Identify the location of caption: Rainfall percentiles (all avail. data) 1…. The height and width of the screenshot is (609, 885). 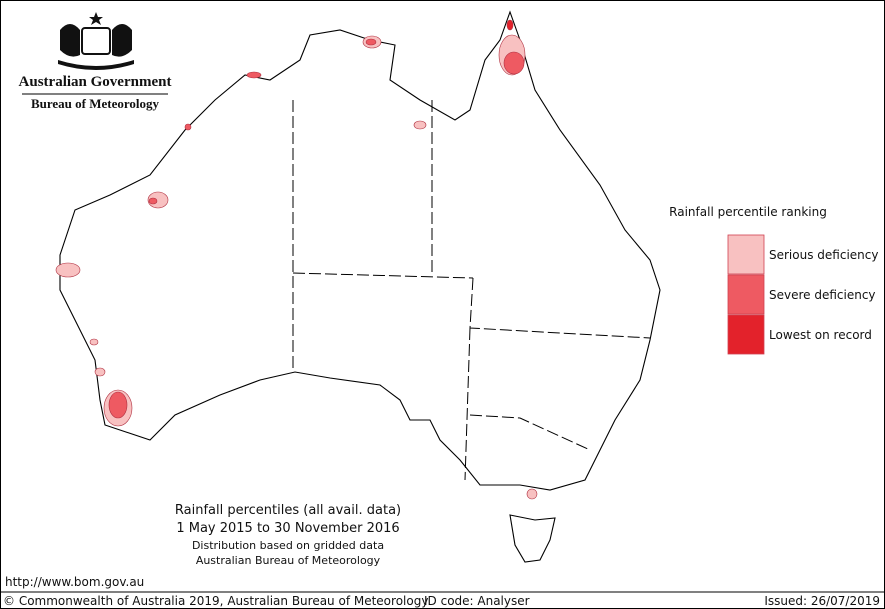
(288, 535).